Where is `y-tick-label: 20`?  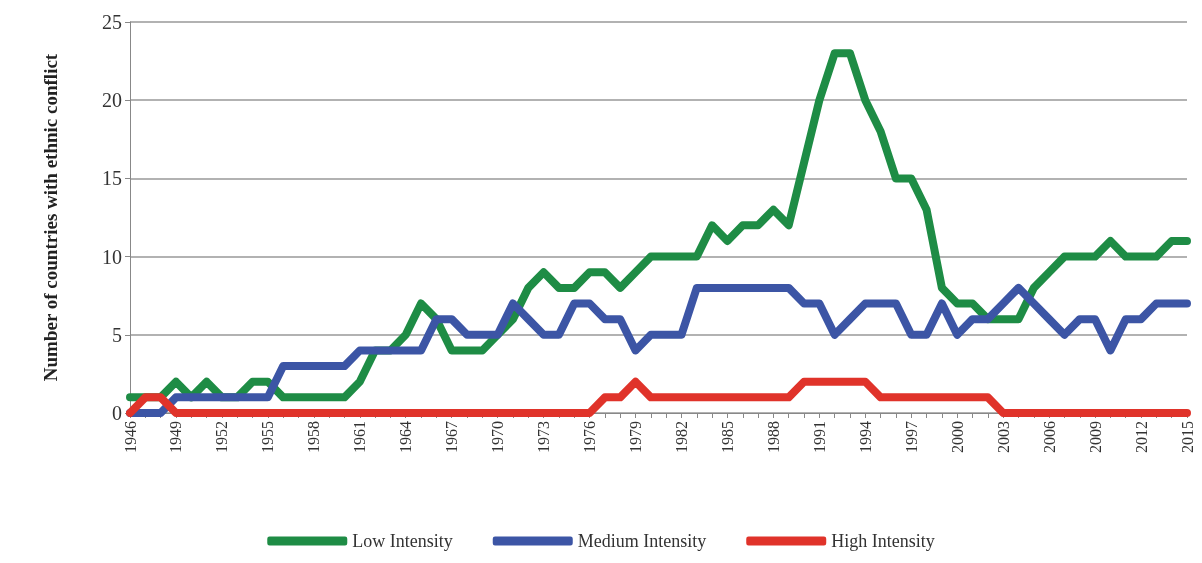
y-tick-label: 20 is located at coordinates (112, 100).